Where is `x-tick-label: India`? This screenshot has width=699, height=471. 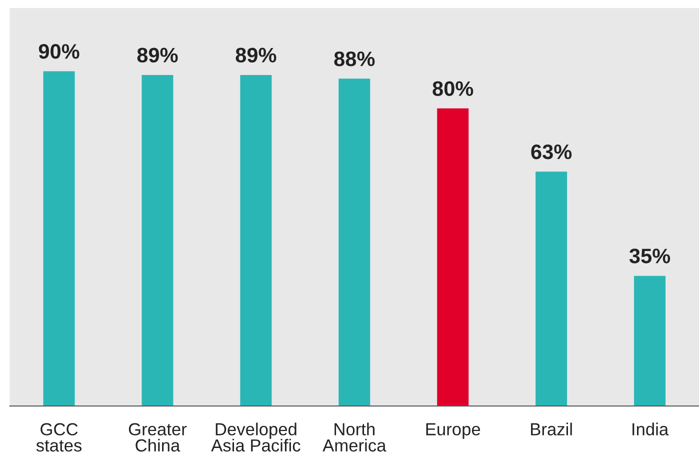 x-tick-label: India is located at coordinates (650, 429).